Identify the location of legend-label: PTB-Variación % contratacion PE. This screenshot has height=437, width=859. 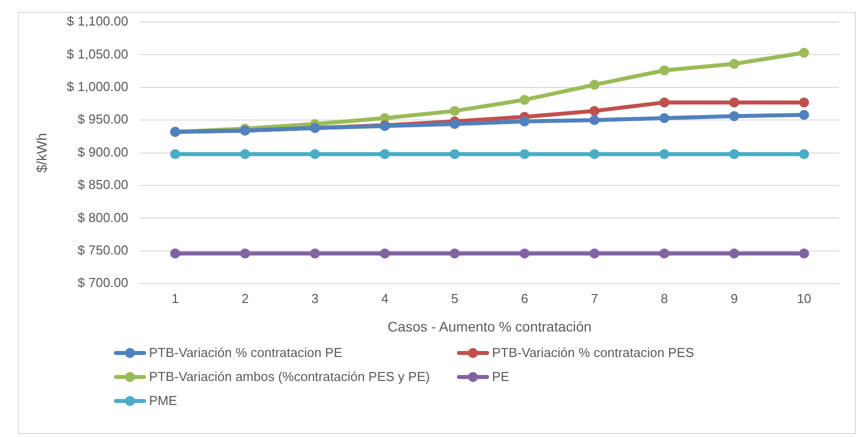
(245, 352).